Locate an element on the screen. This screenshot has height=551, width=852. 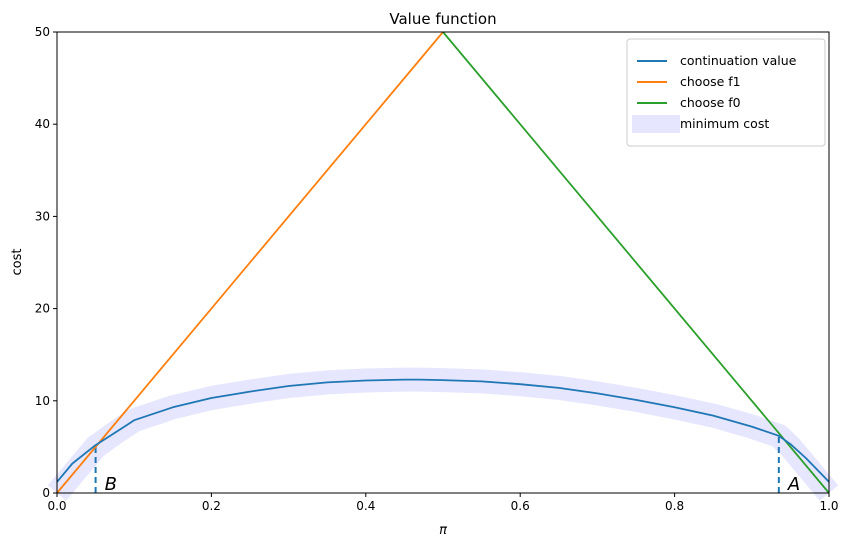
y-tick-label: 20 is located at coordinates (42, 309).